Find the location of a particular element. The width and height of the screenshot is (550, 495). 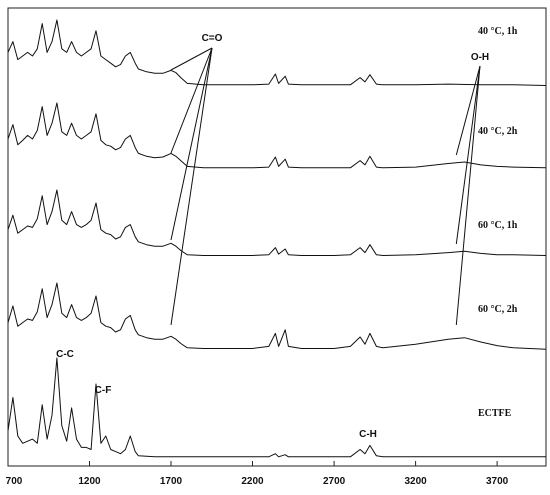

x-tick-label: 3200 is located at coordinates (415, 481).